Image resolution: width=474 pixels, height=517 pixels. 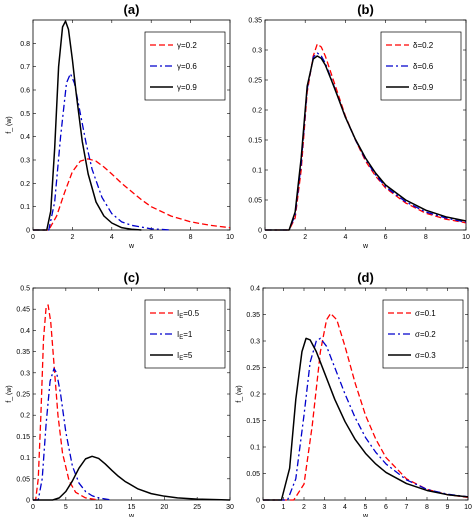 I want to click on y-tick-label: 0.45, so click(x=23, y=310).